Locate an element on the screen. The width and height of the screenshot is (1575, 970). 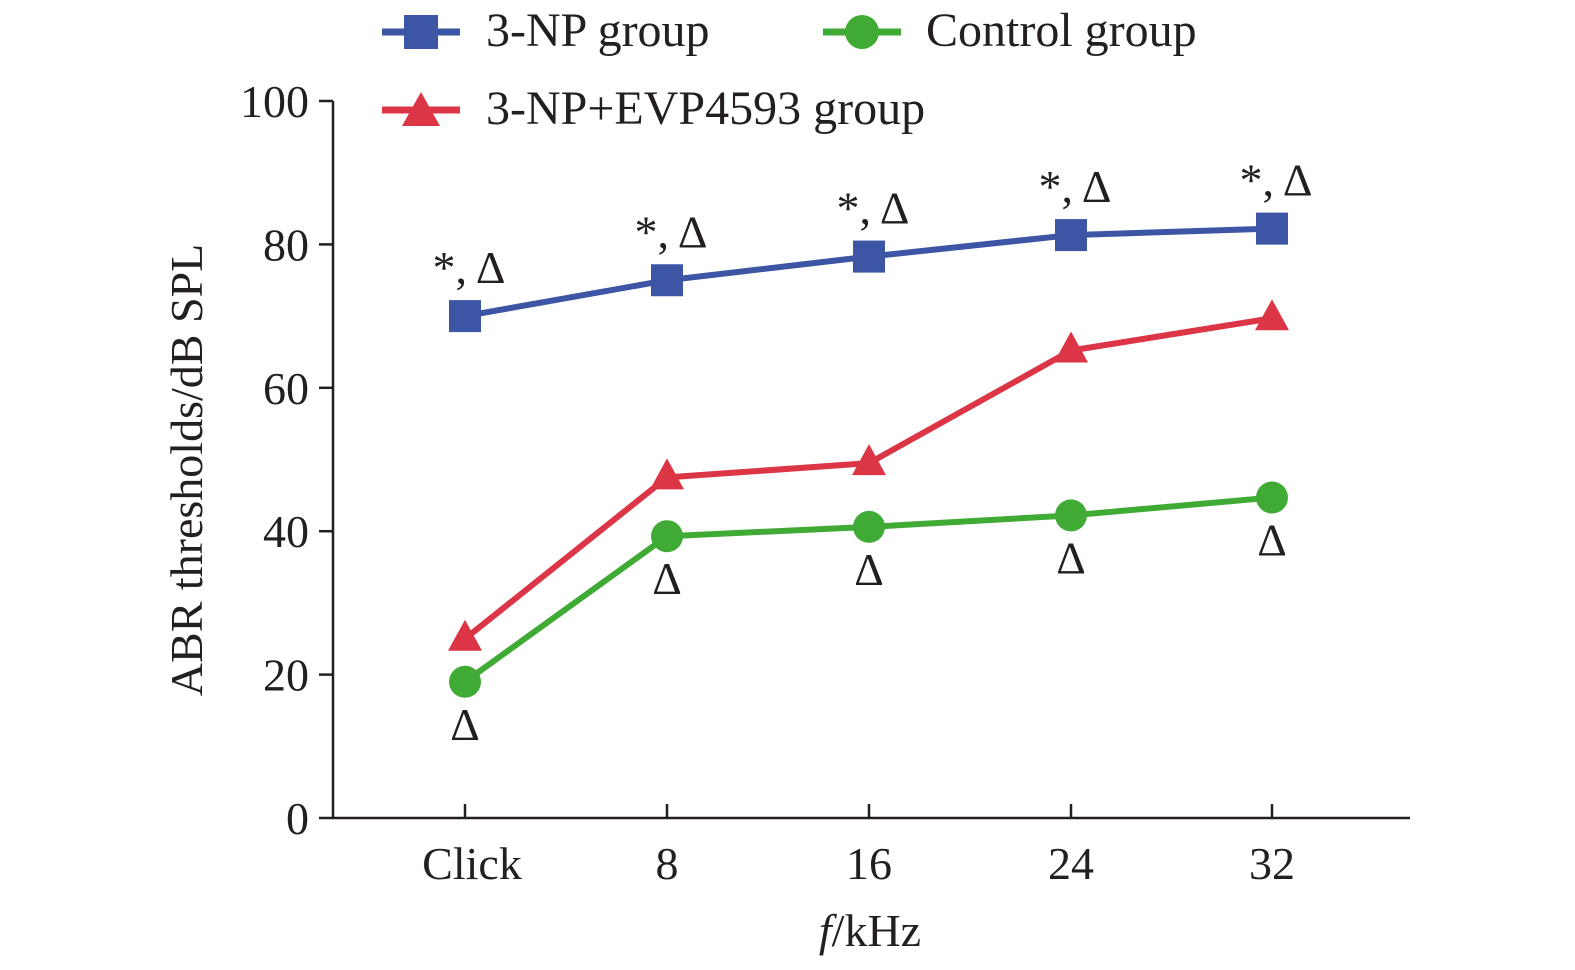
y-tick-label: 100 is located at coordinates (274, 101).